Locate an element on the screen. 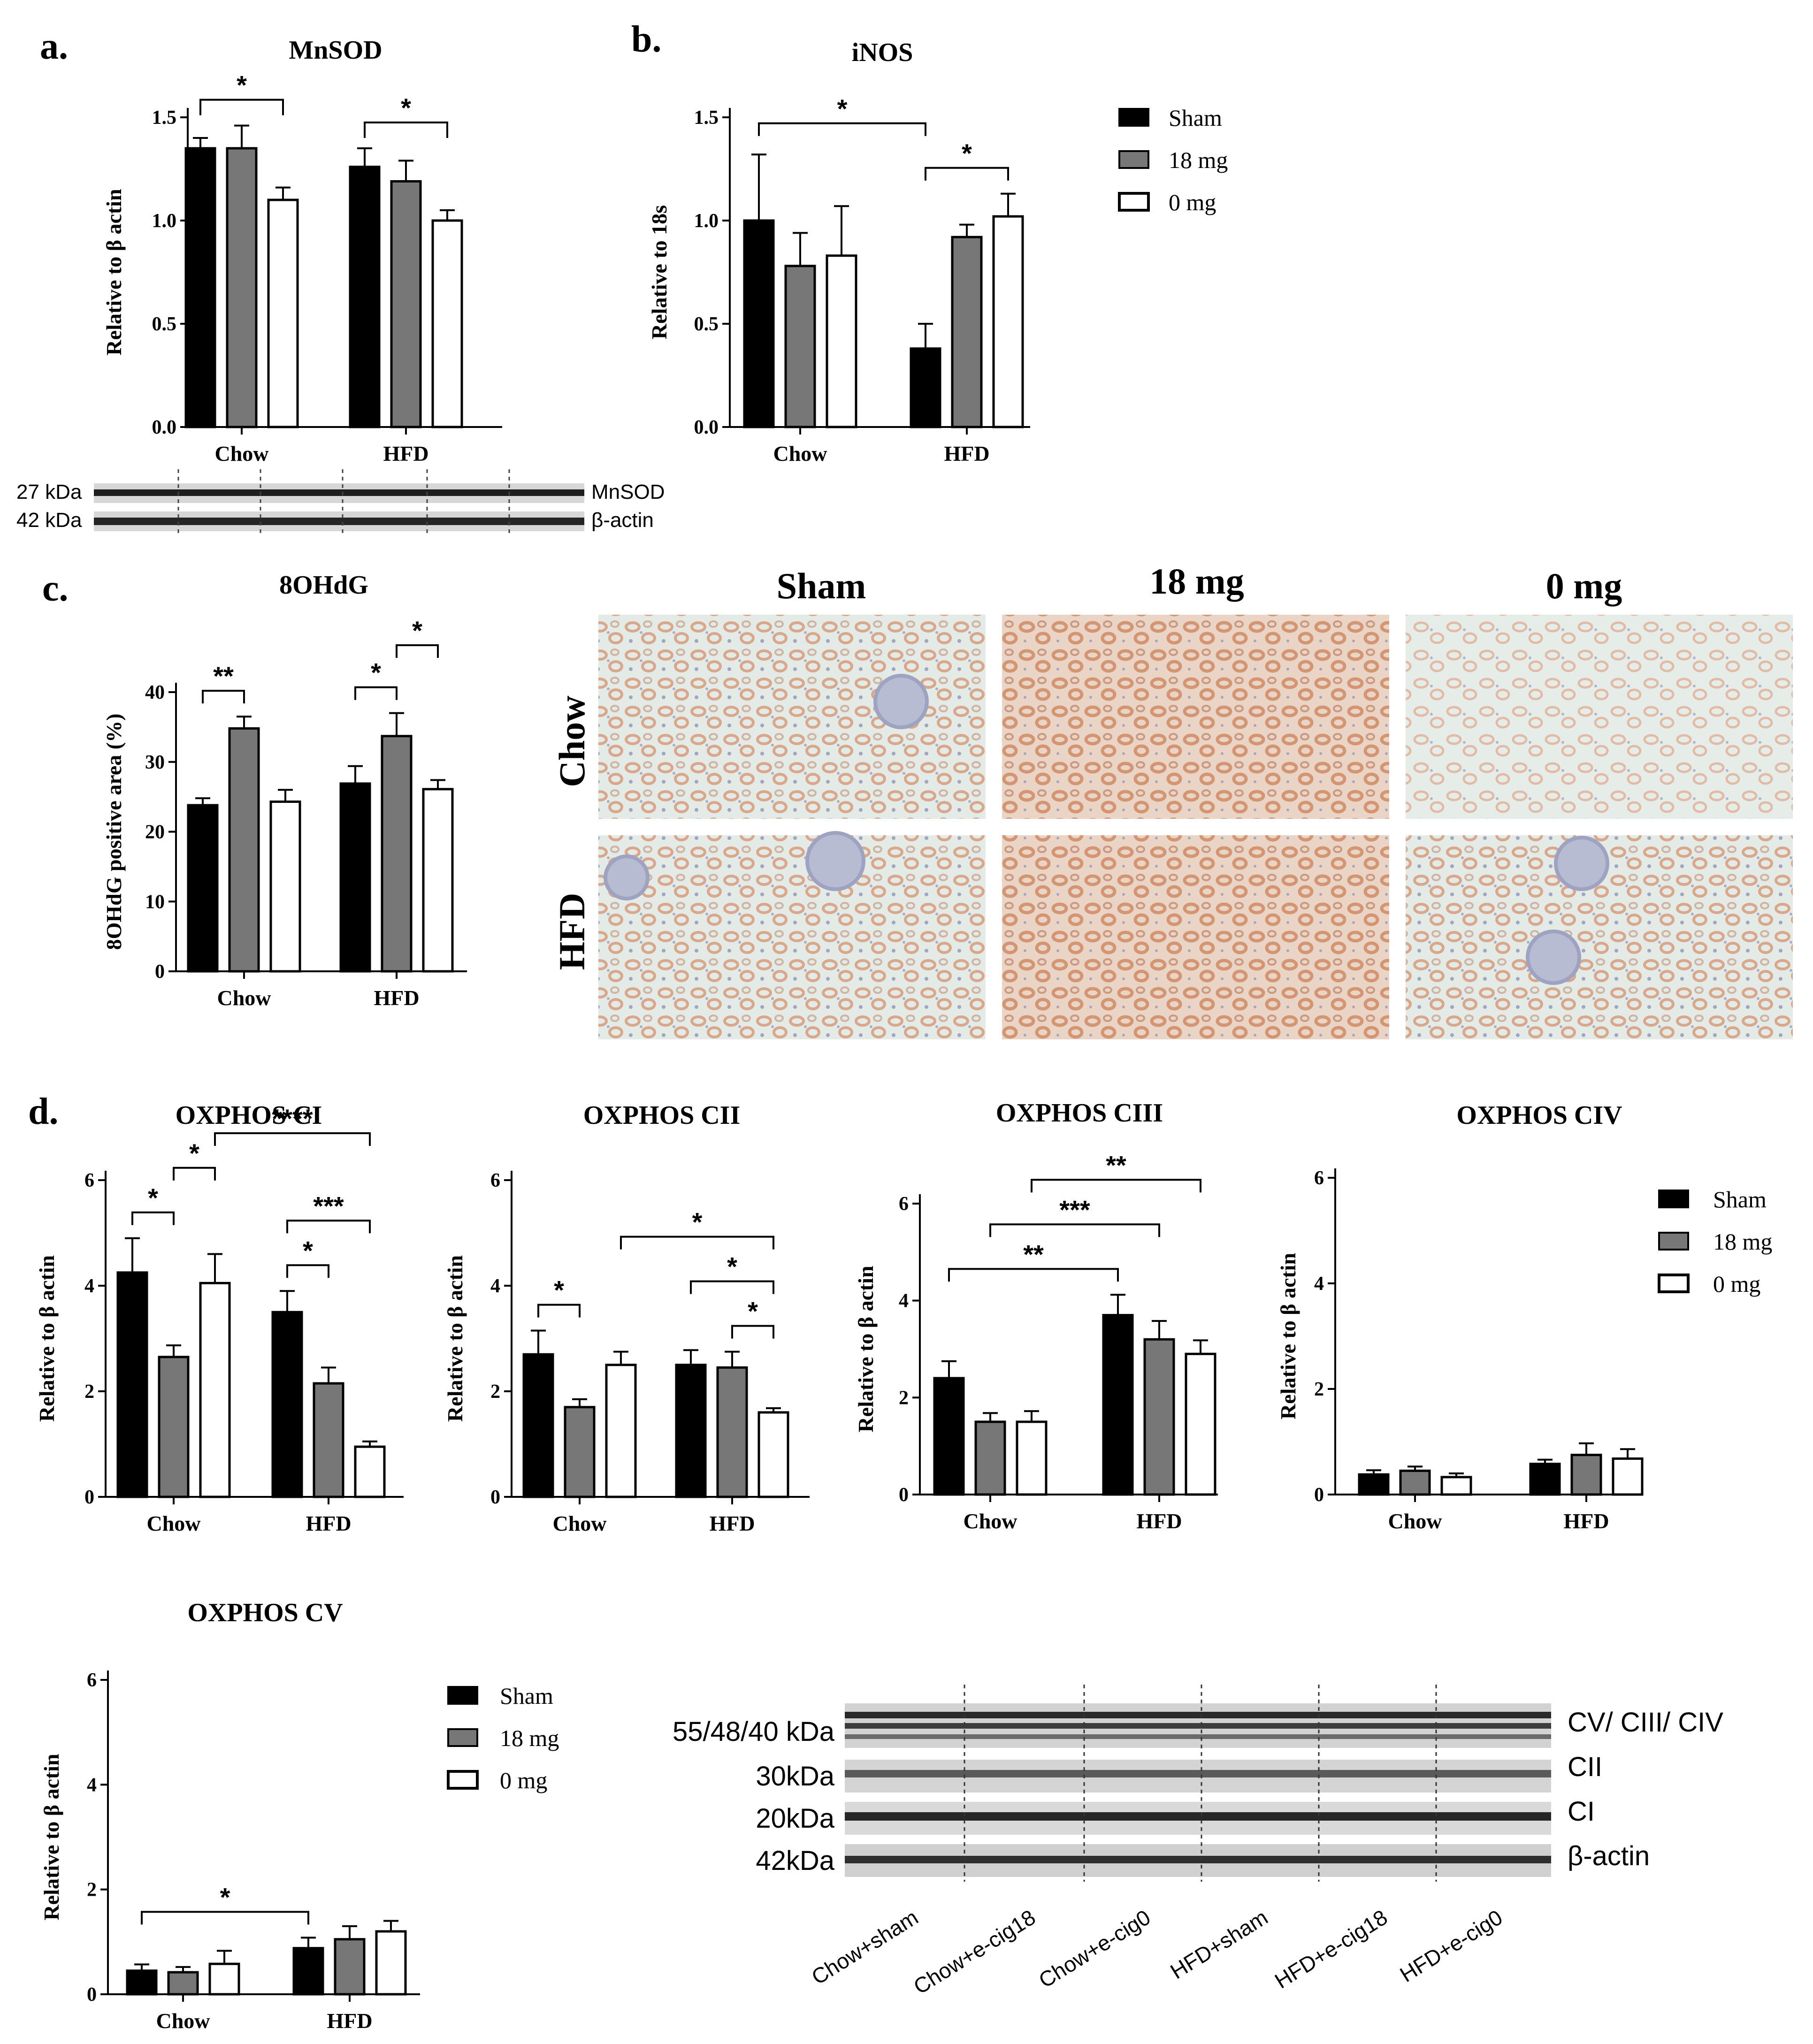 The image size is (1813, 2044). y-tick-label: 10 is located at coordinates (155, 902).